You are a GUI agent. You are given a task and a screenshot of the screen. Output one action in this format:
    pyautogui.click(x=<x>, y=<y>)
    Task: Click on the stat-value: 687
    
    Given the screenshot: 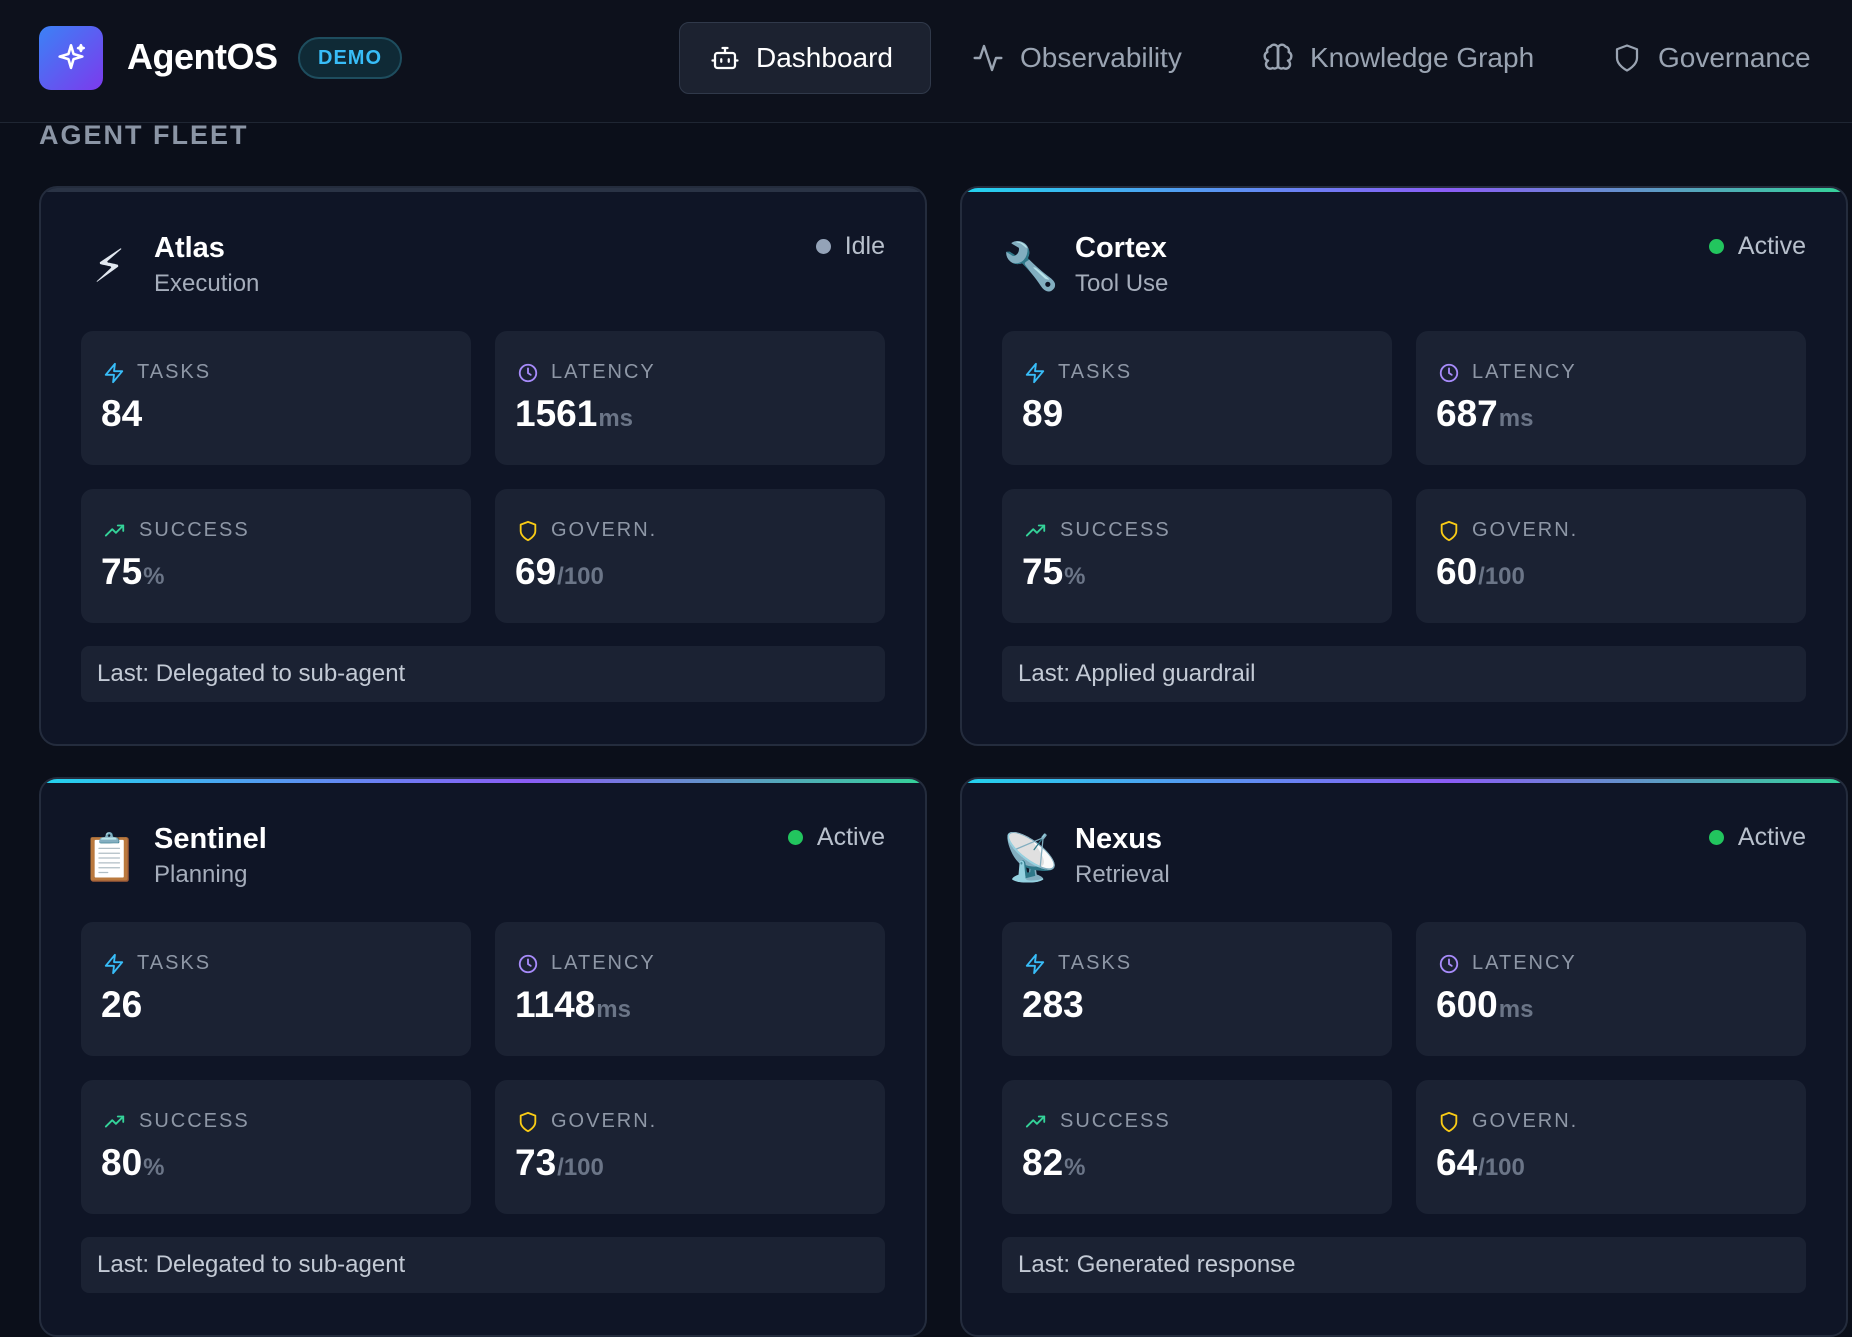 What is the action you would take?
    pyautogui.click(x=1467, y=413)
    